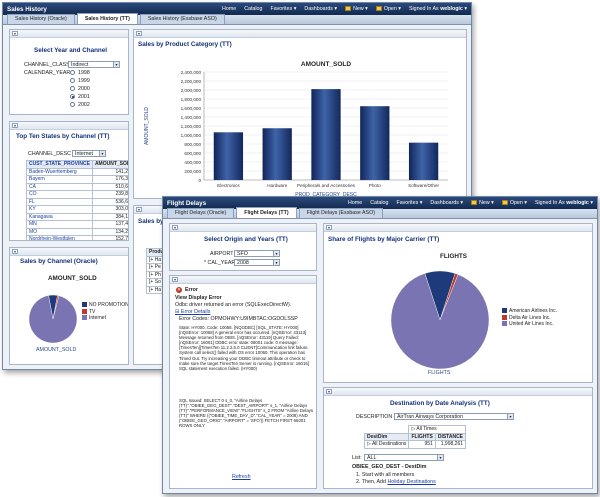  What do you see at coordinates (238, 319) in the screenshot?
I see `error-codes: Error Codes: OPMOHWY:U9IMBTAC:OGDOLSSP` at bounding box center [238, 319].